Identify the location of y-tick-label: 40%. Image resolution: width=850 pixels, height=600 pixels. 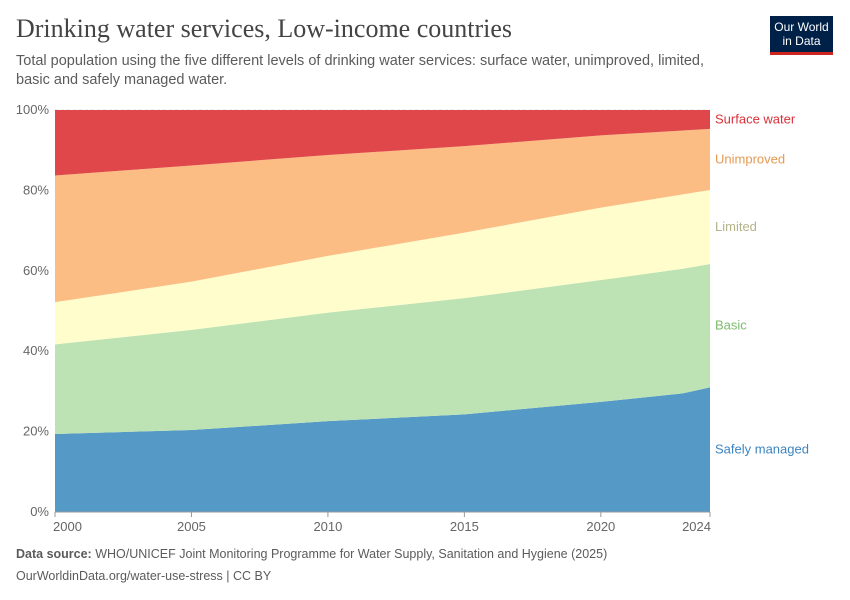
(36, 350).